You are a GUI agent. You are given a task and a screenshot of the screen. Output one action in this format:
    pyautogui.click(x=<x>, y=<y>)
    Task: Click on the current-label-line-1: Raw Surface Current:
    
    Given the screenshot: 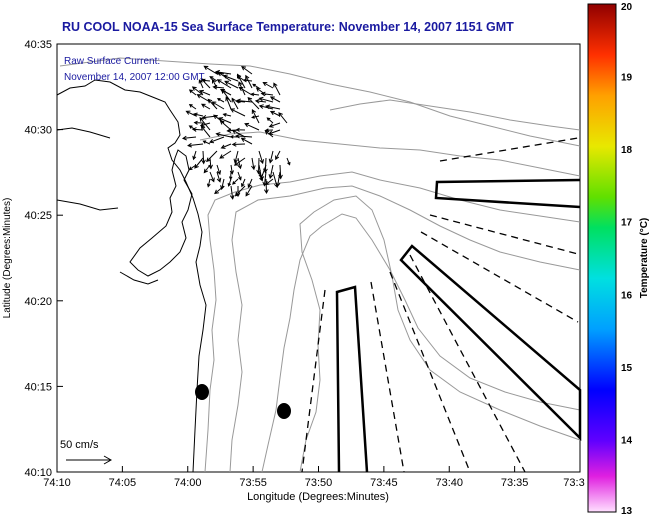 What is the action you would take?
    pyautogui.click(x=112, y=61)
    